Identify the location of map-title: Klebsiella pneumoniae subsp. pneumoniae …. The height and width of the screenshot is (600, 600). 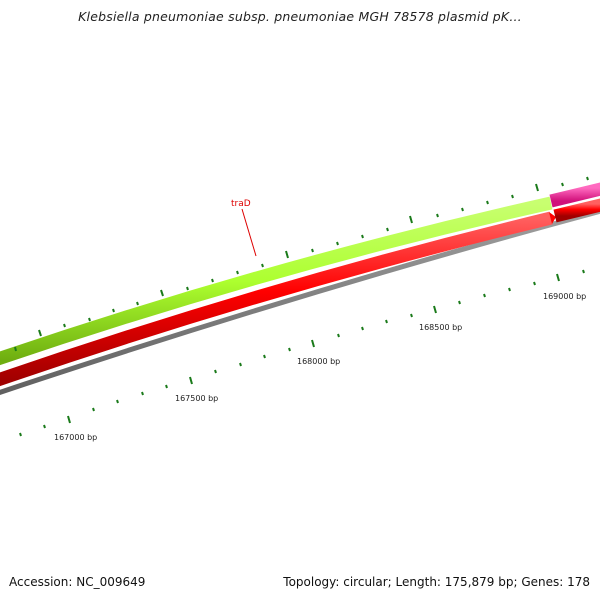
(300, 16).